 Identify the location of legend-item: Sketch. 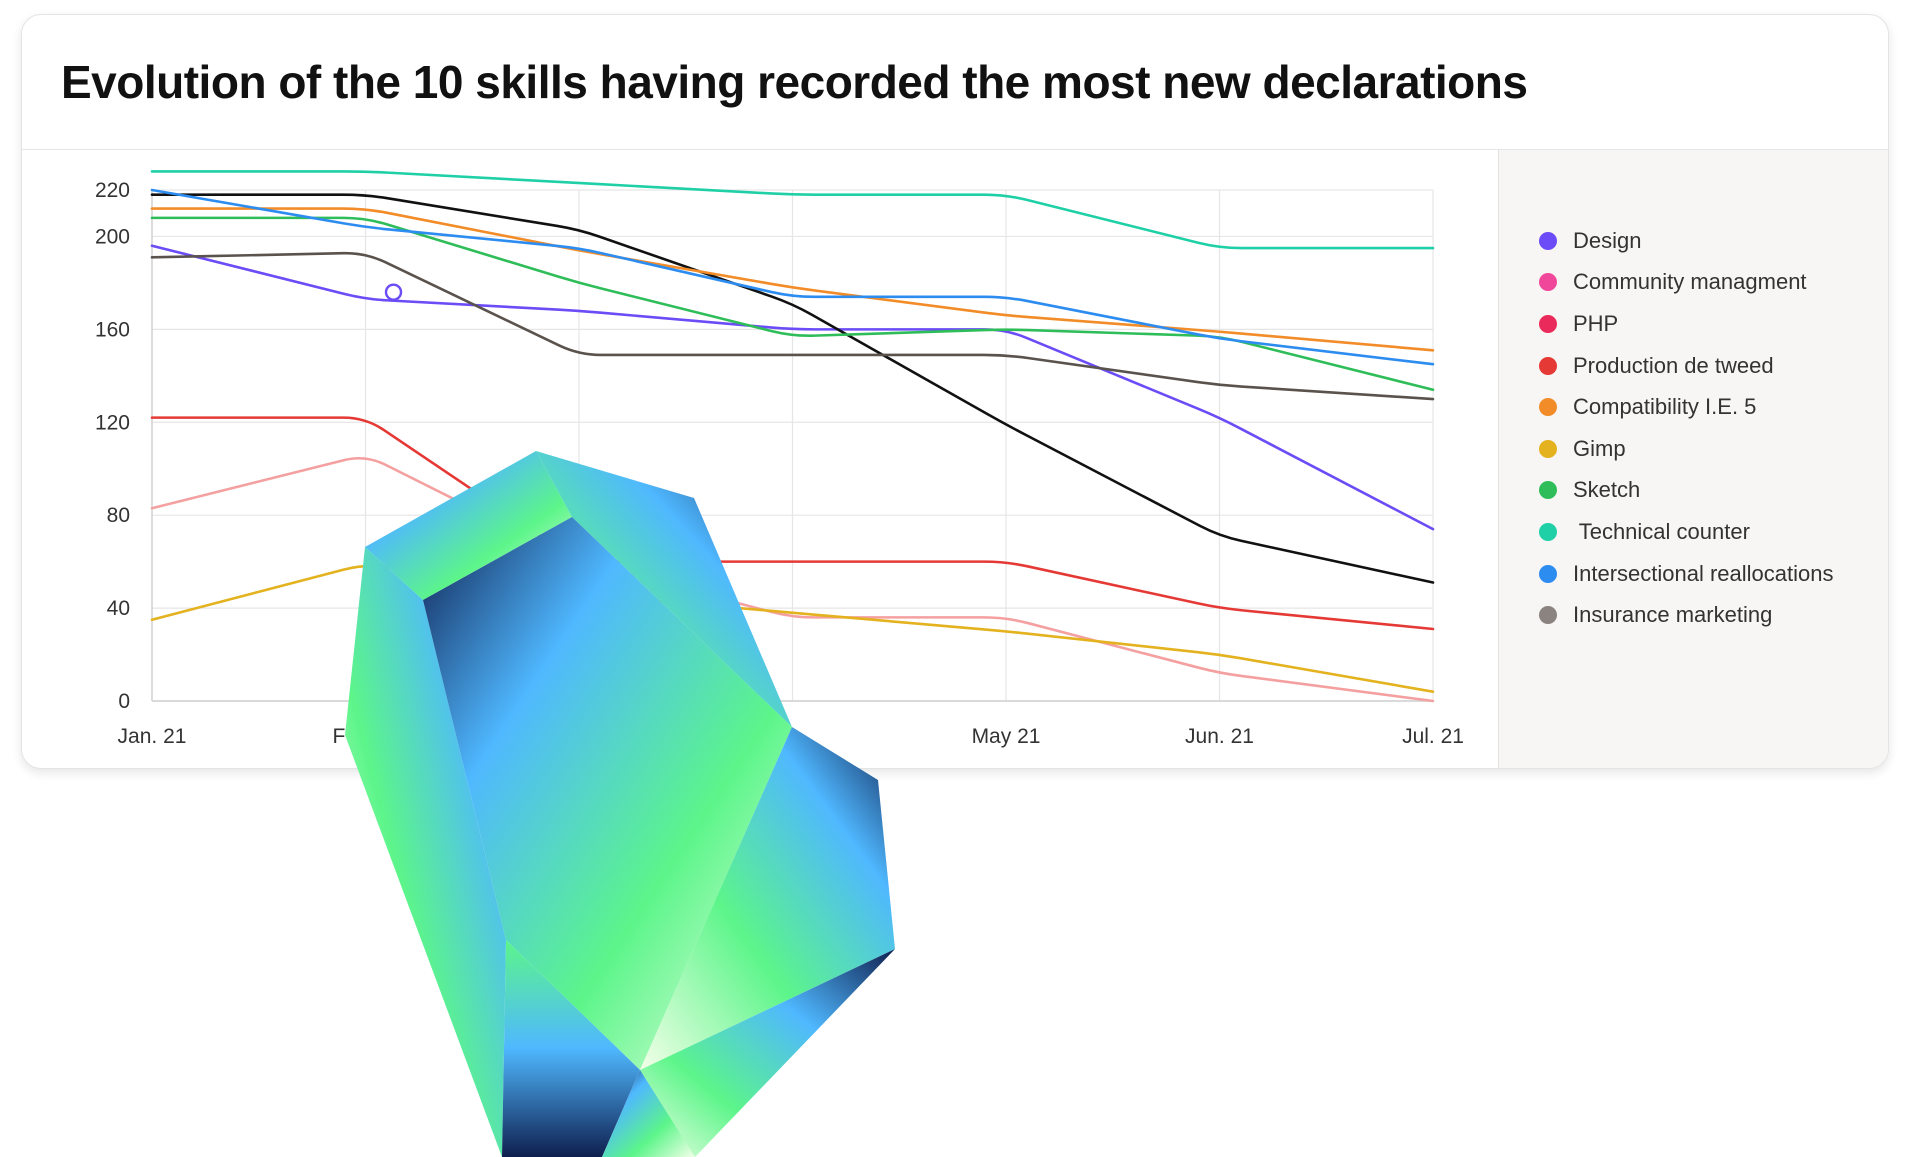
(1686, 491).